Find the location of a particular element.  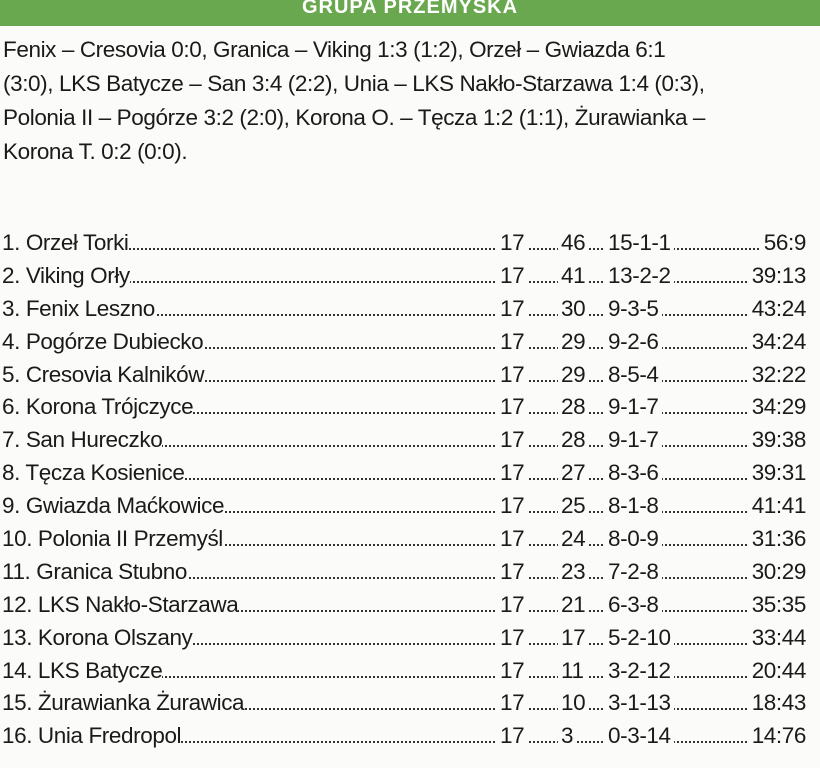

record: 3-2-12 is located at coordinates (639, 670).